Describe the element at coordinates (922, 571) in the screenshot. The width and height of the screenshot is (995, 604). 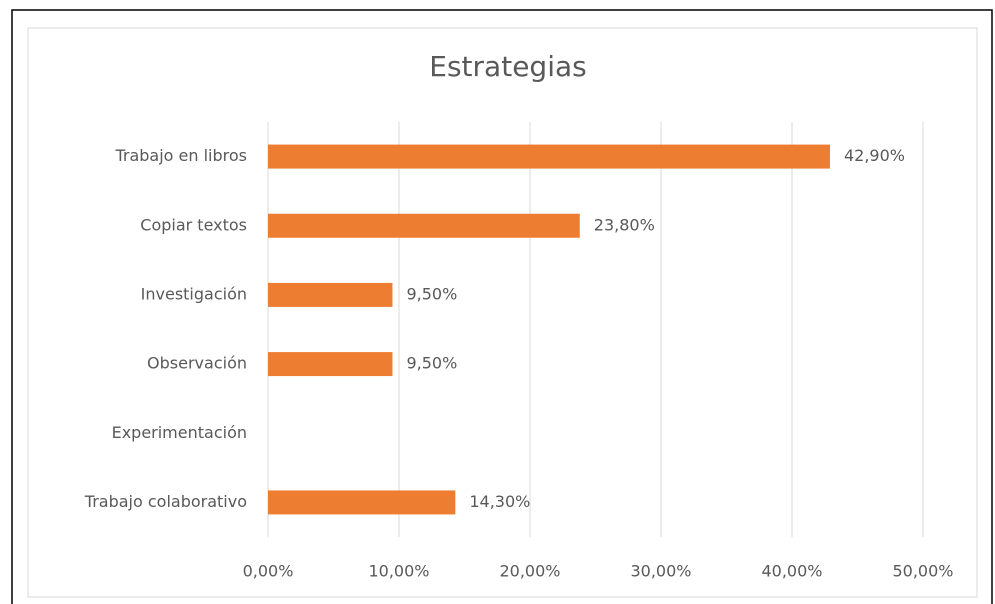
I see `x-tick-label: 50,00%` at that location.